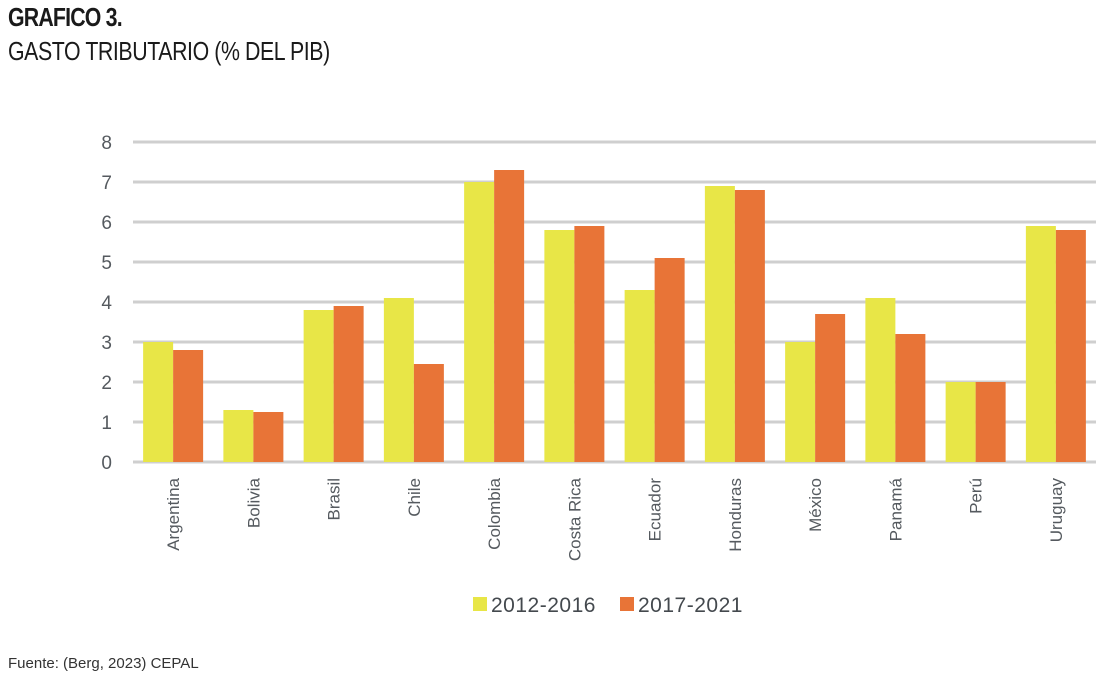 The height and width of the screenshot is (677, 1101). What do you see at coordinates (690, 605) in the screenshot?
I see `legend-label: 2017-2021` at bounding box center [690, 605].